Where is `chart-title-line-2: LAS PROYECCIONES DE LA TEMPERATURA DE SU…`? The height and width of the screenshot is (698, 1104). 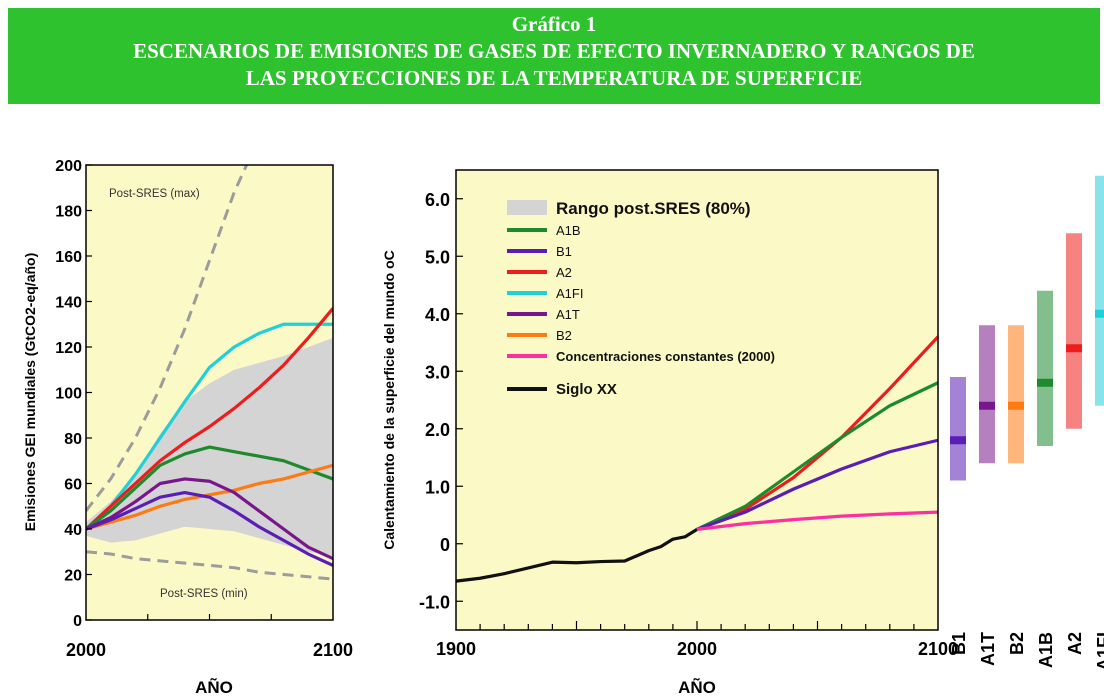
chart-title-line-2: LAS PROYECCIONES DE LA TEMPERATURA DE SU… is located at coordinates (554, 78).